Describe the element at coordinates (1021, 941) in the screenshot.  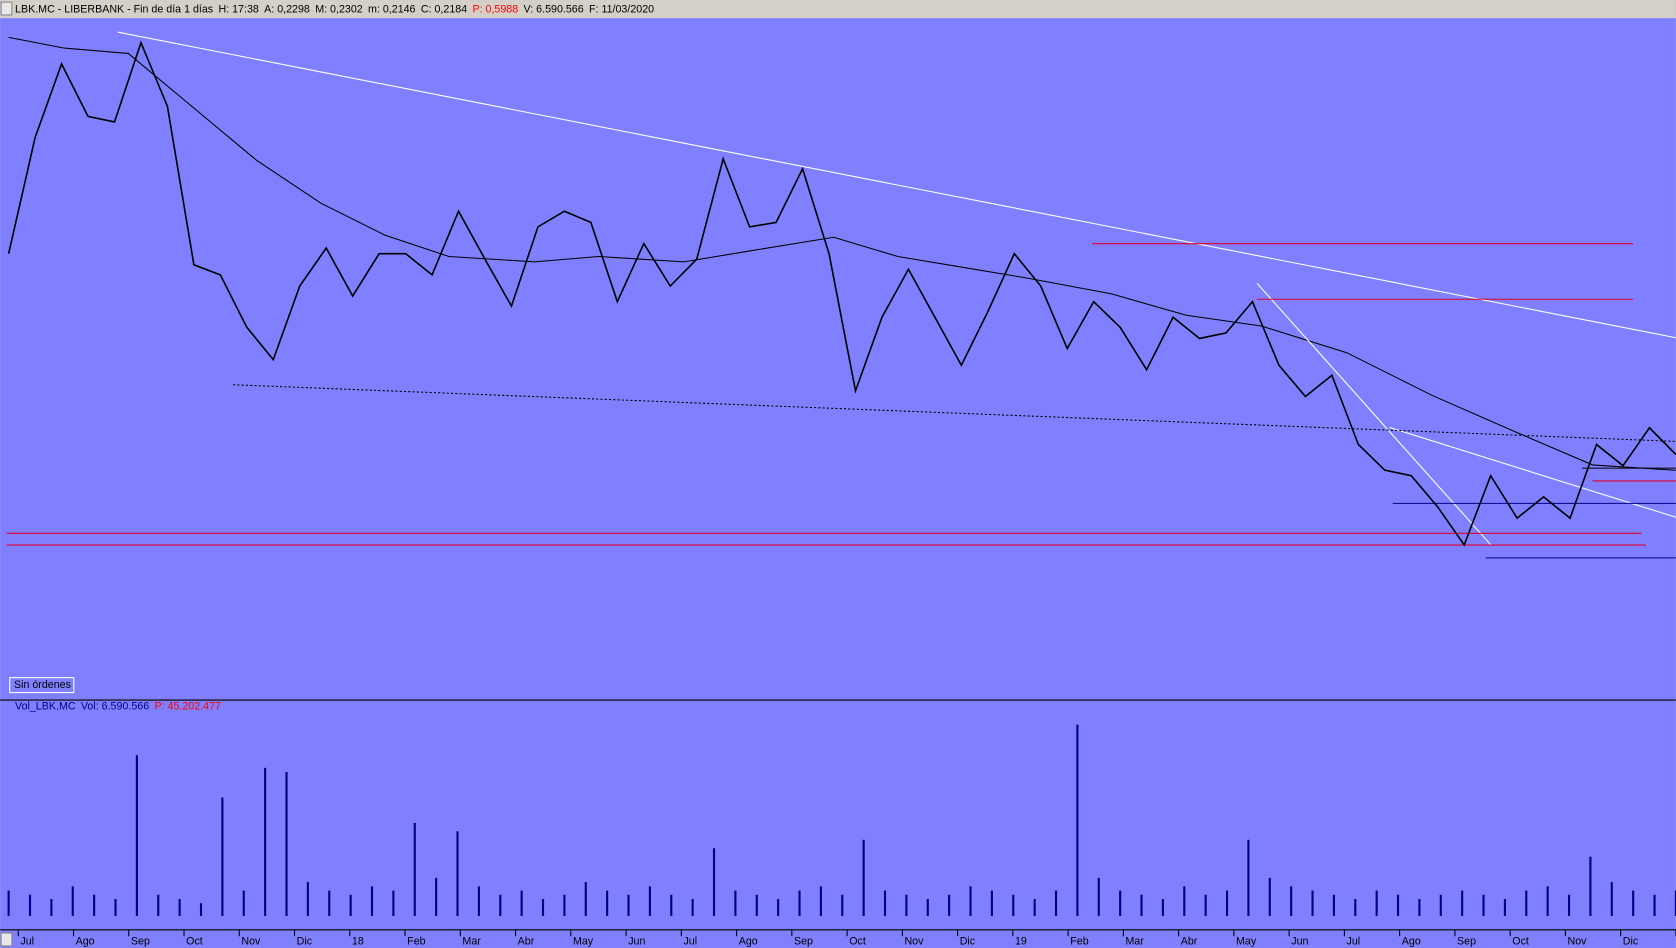
I see `x-tick-label: 19` at that location.